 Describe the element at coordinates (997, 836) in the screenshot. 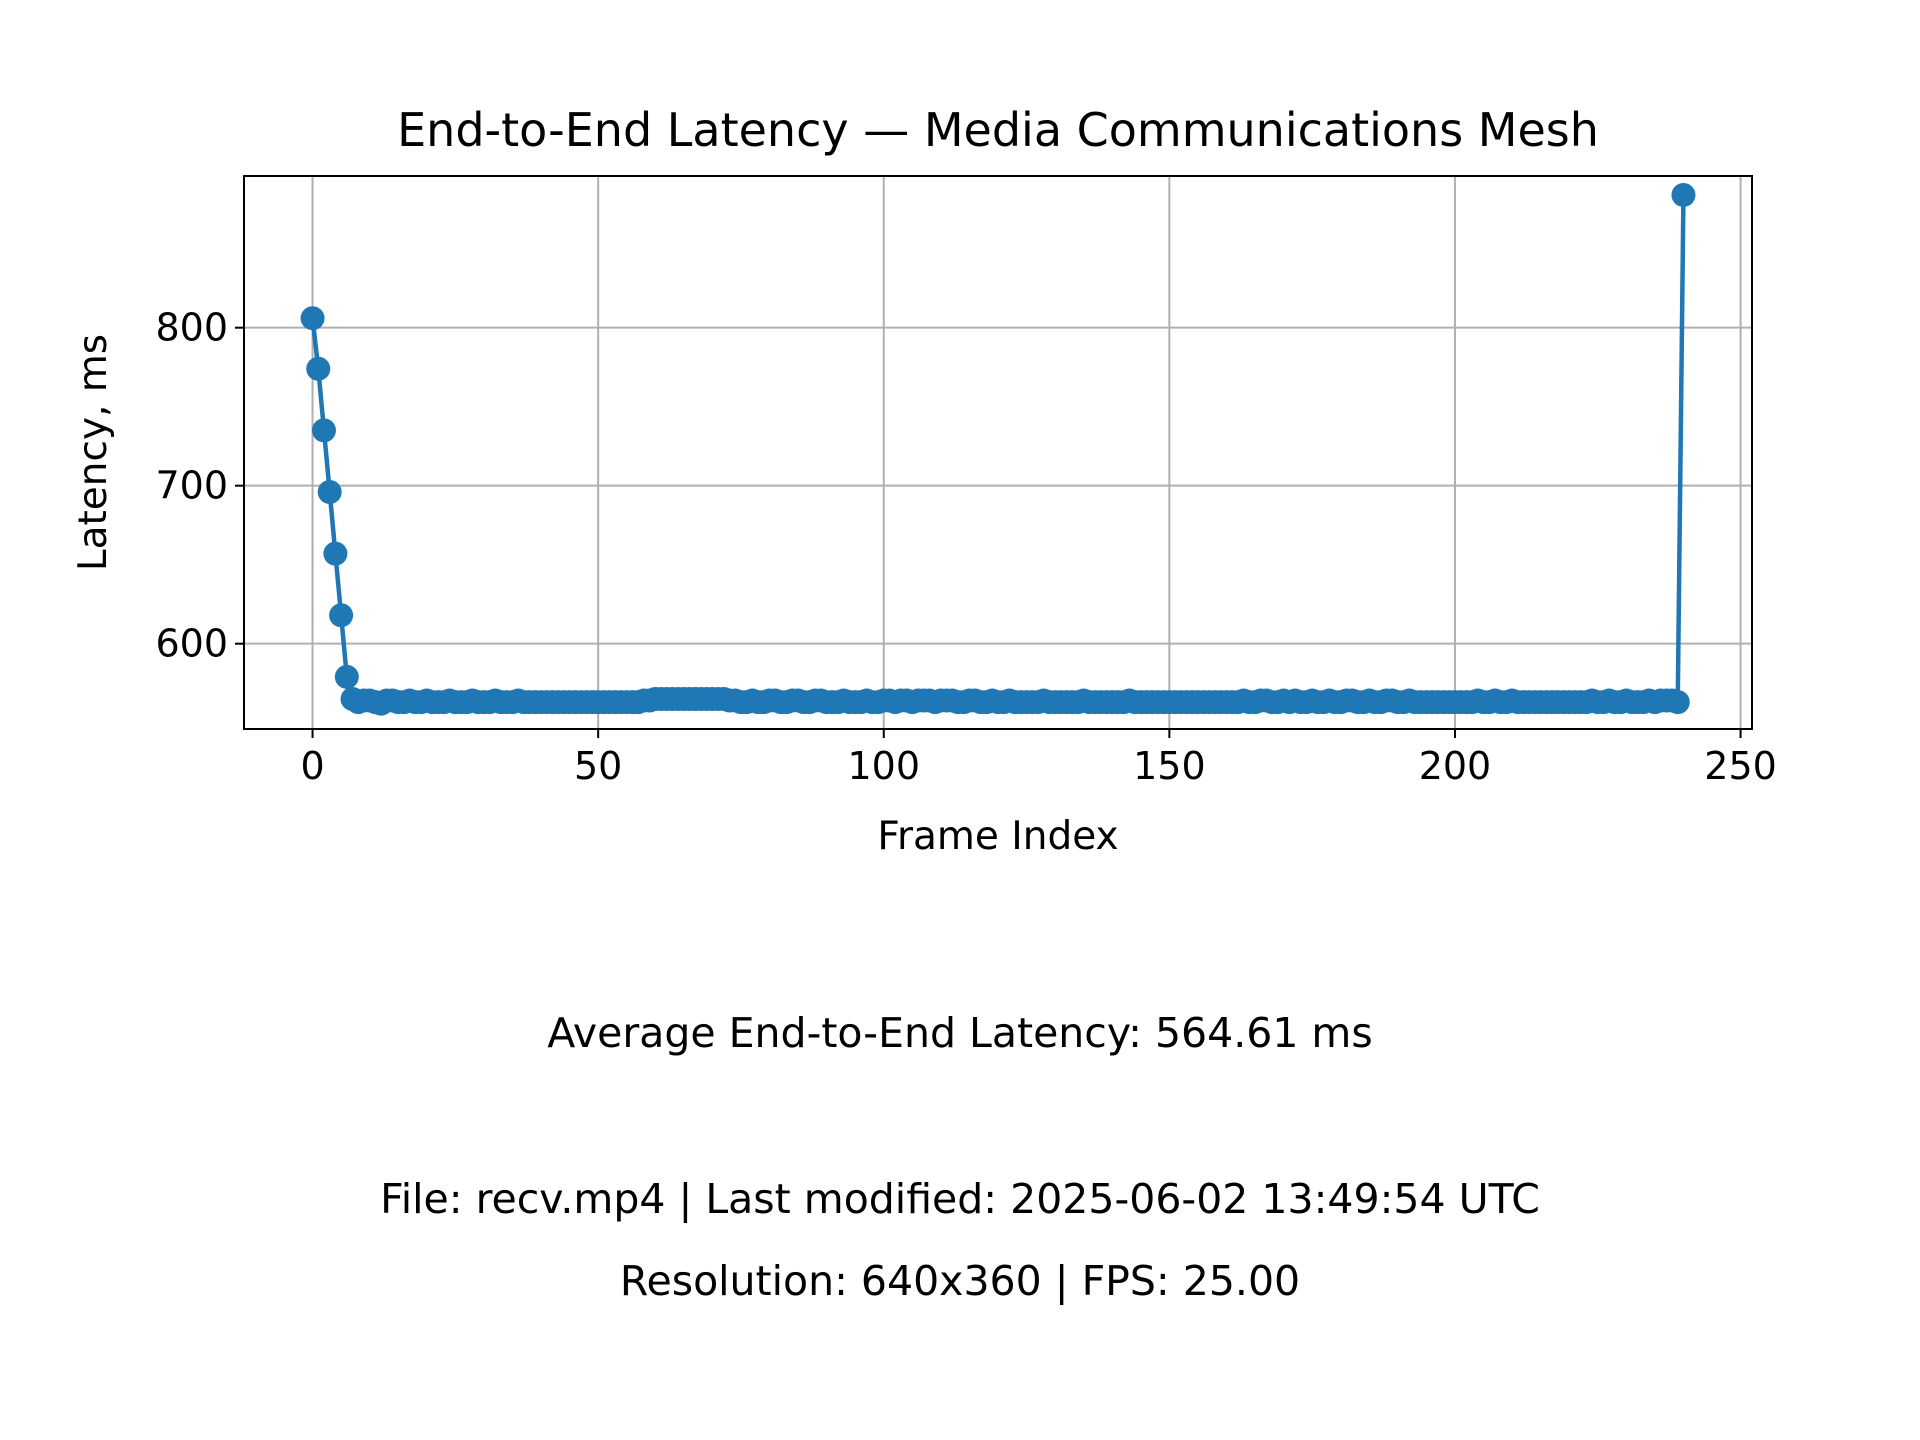

I see `x-axis-label: Frame Index` at that location.